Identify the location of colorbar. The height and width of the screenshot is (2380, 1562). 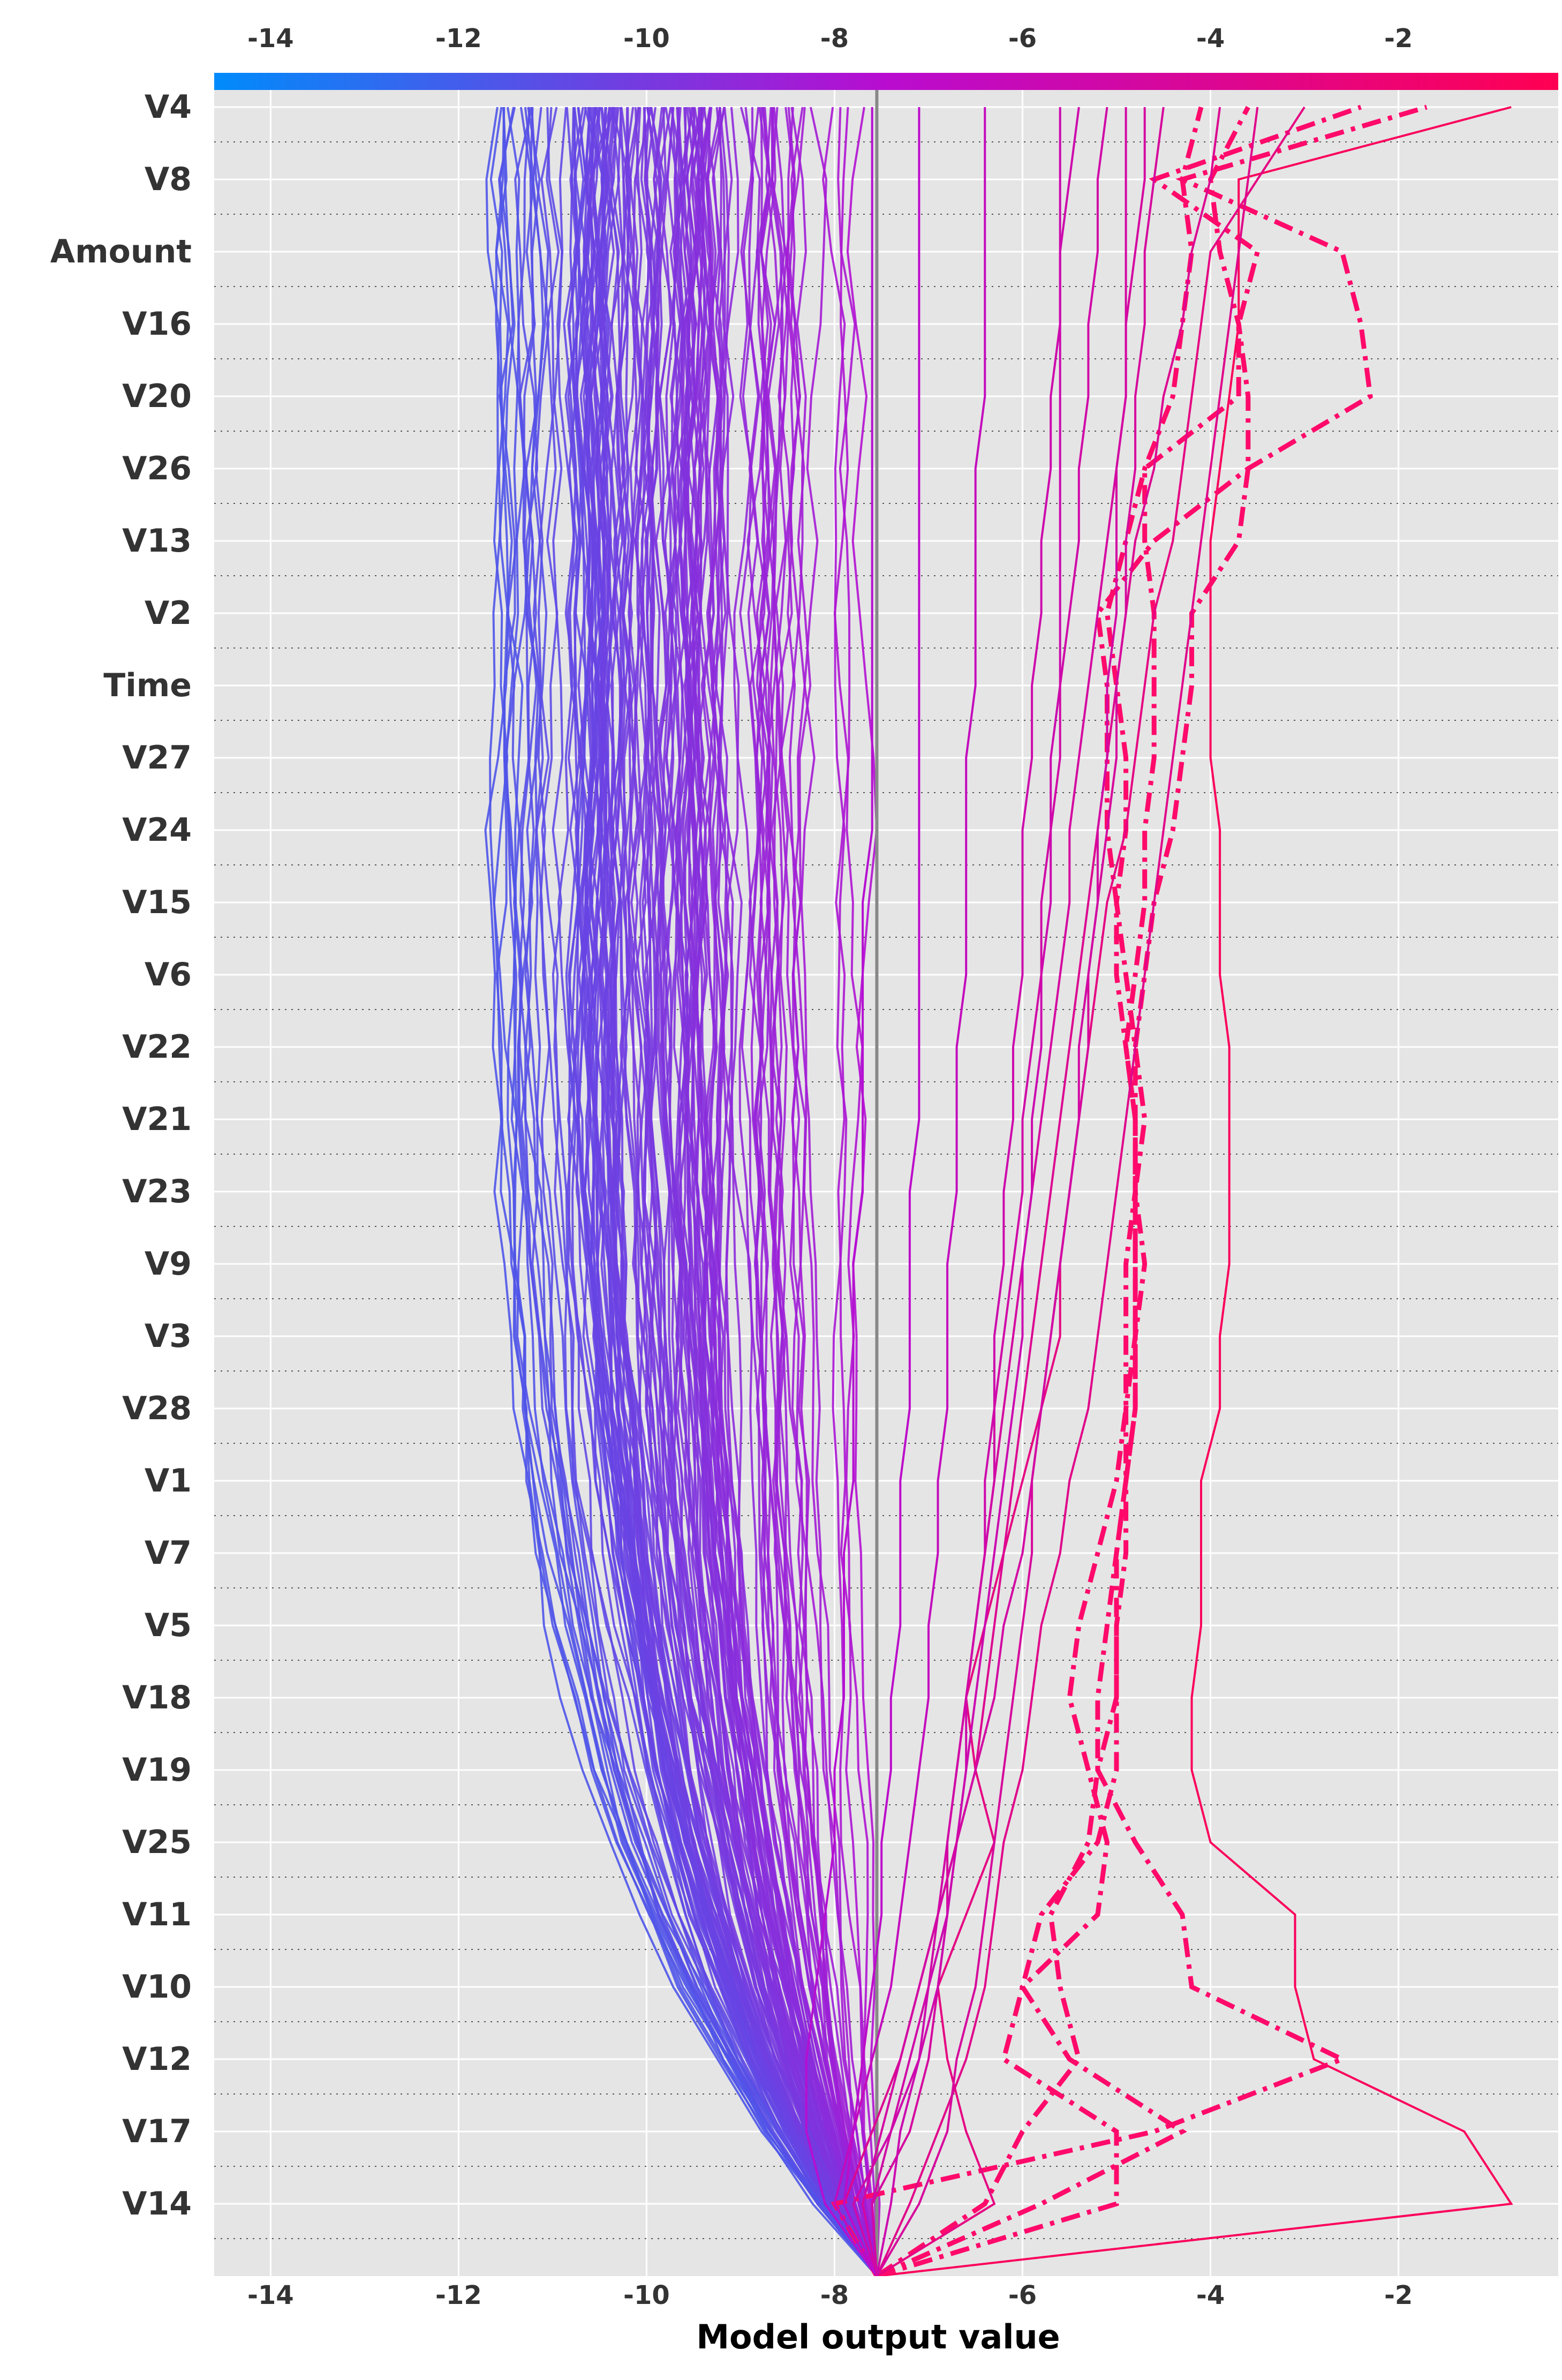
(886, 81).